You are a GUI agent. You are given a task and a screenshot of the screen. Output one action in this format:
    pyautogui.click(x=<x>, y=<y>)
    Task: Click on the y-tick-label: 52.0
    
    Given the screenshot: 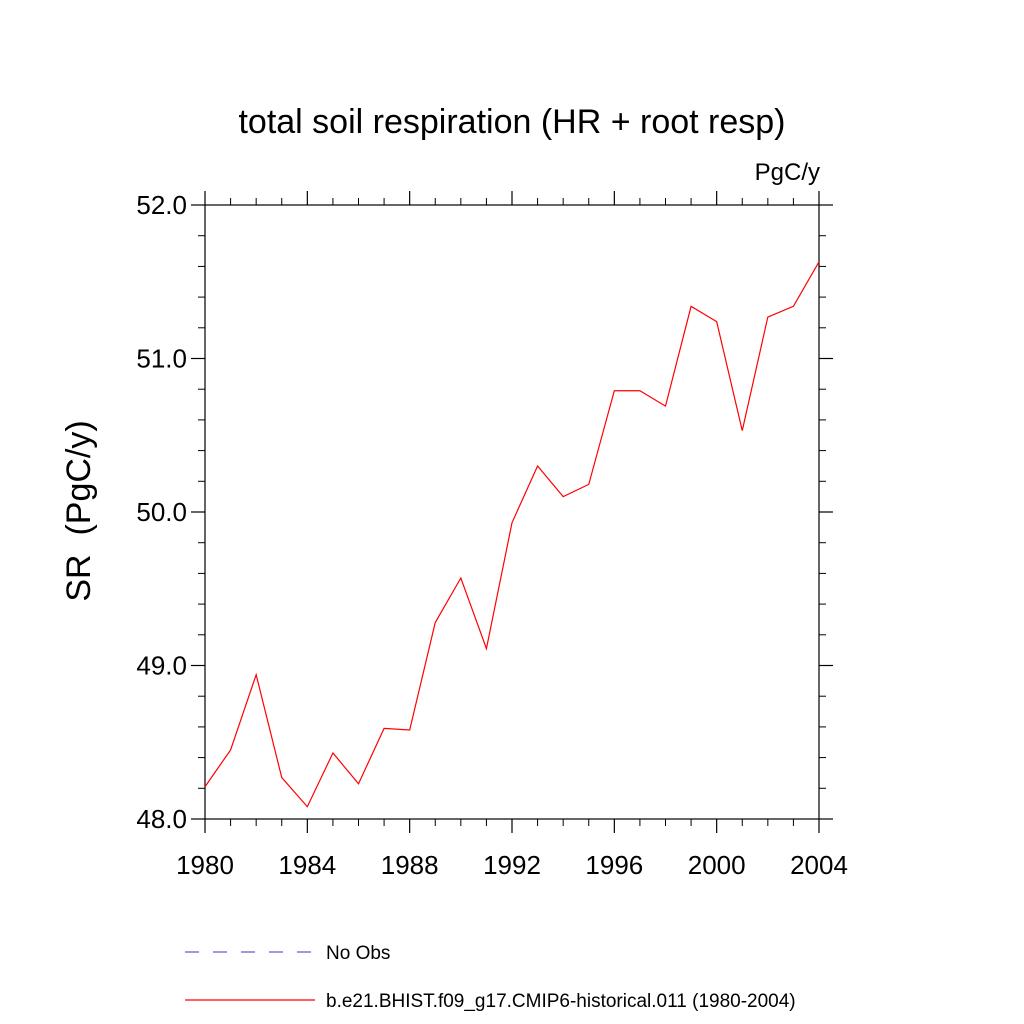 What is the action you would take?
    pyautogui.click(x=161, y=205)
    